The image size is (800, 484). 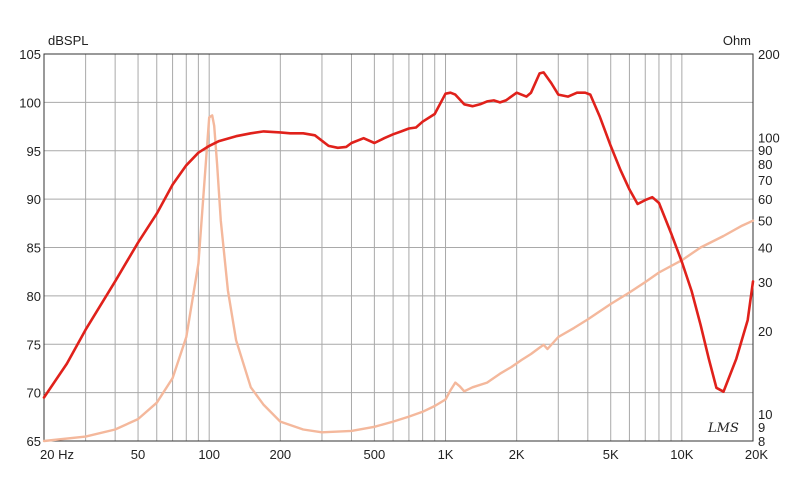 I want to click on y-left-tick-label: 95, so click(x=34, y=151).